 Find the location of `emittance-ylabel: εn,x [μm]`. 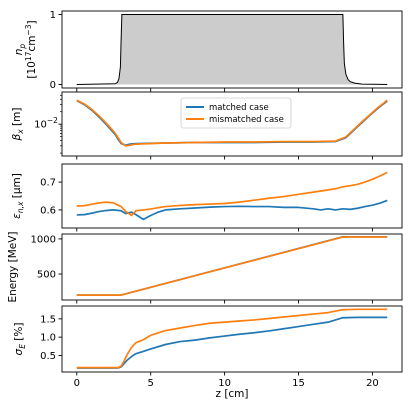

emittance-ylabel: εn,x [μm] is located at coordinates (18, 196).